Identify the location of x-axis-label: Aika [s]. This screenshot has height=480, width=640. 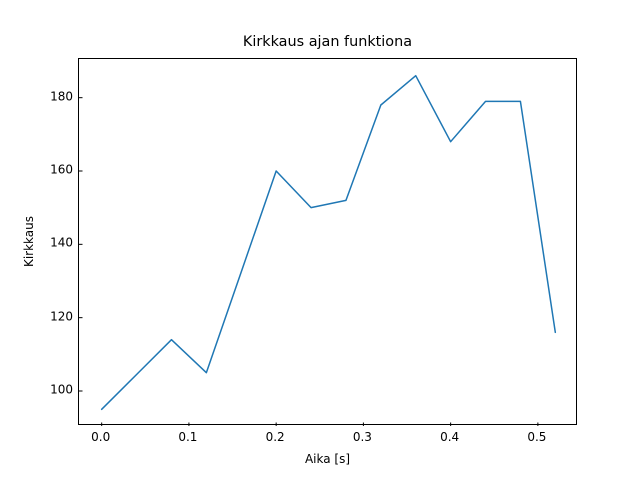
(327, 459).